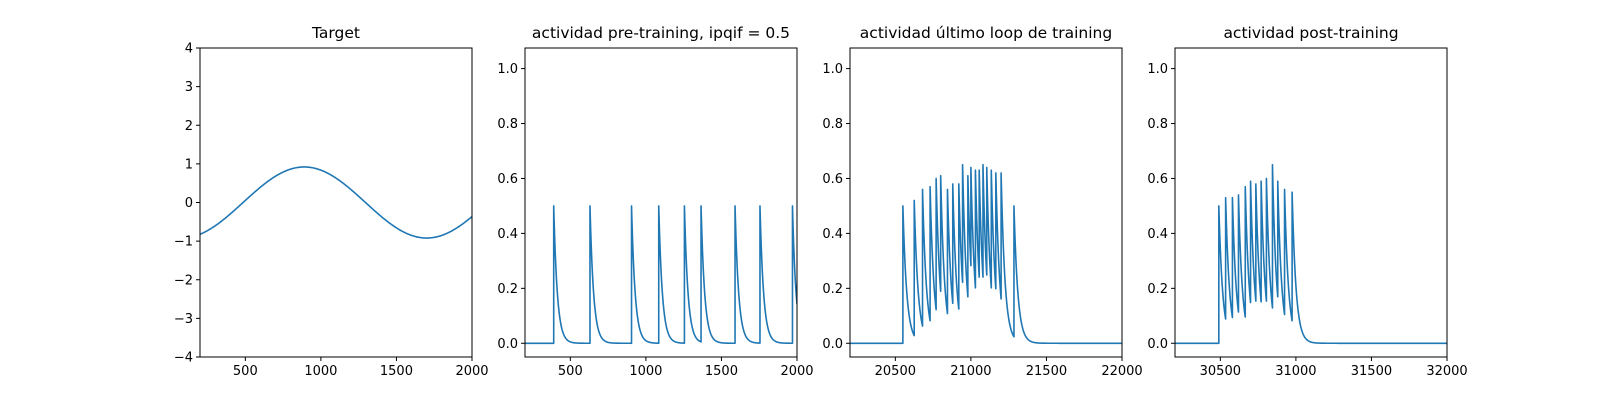  I want to click on y-tick-label: 1, so click(189, 164).